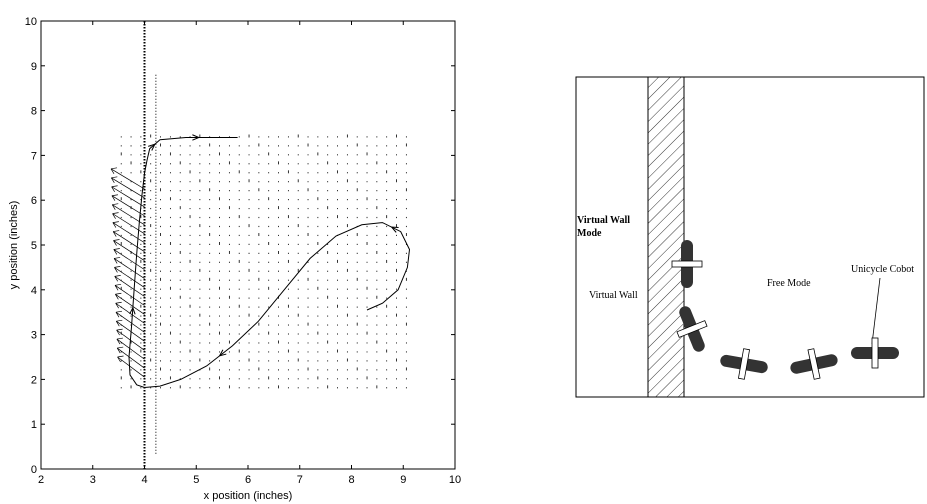  What do you see at coordinates (34, 470) in the screenshot?
I see `y-tick-label: 0` at bounding box center [34, 470].